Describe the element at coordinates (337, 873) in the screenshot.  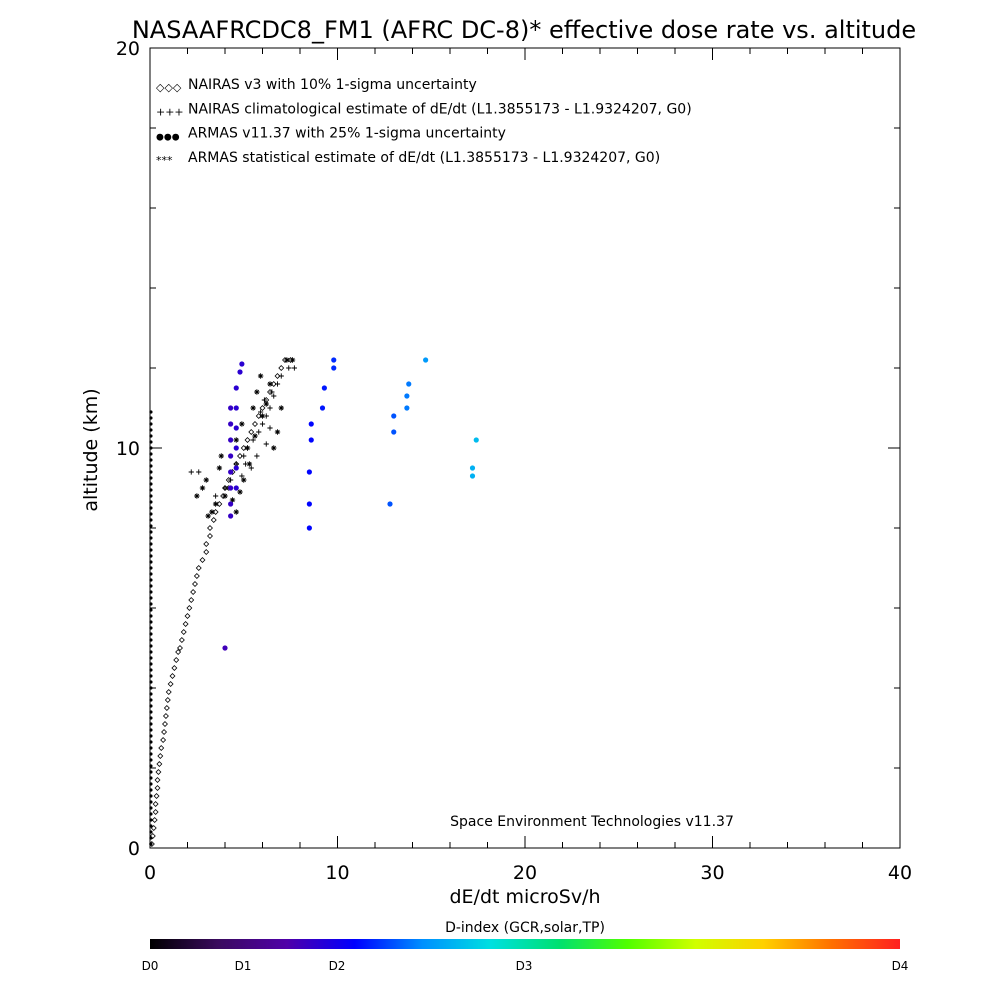
I see `x-tick-label: 10` at that location.